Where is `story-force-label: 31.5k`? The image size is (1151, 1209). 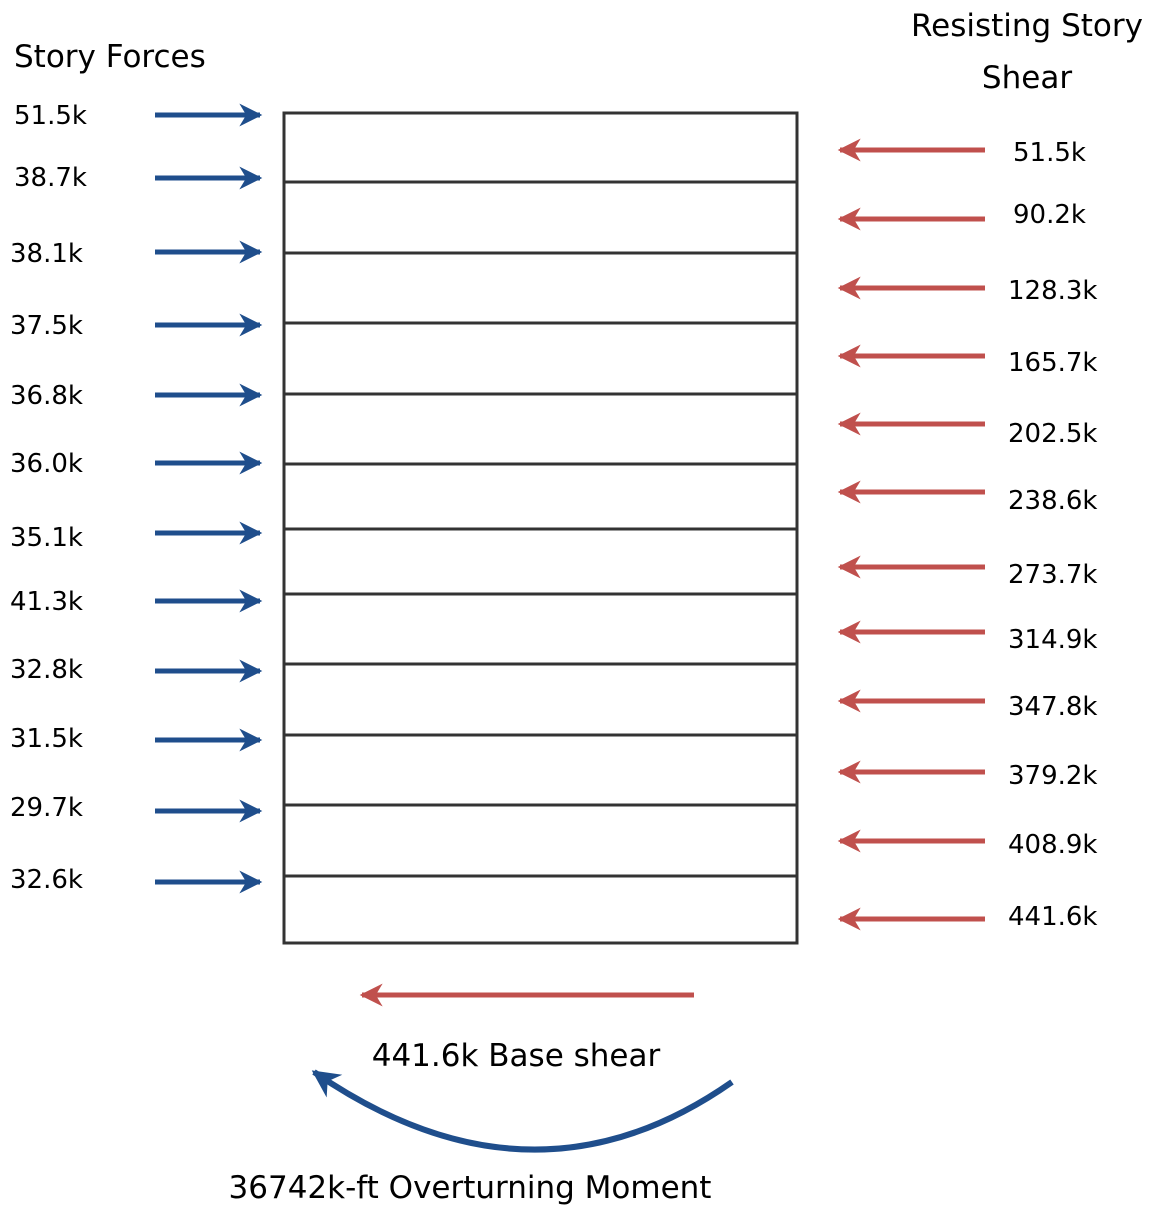 story-force-label: 31.5k is located at coordinates (46, 739).